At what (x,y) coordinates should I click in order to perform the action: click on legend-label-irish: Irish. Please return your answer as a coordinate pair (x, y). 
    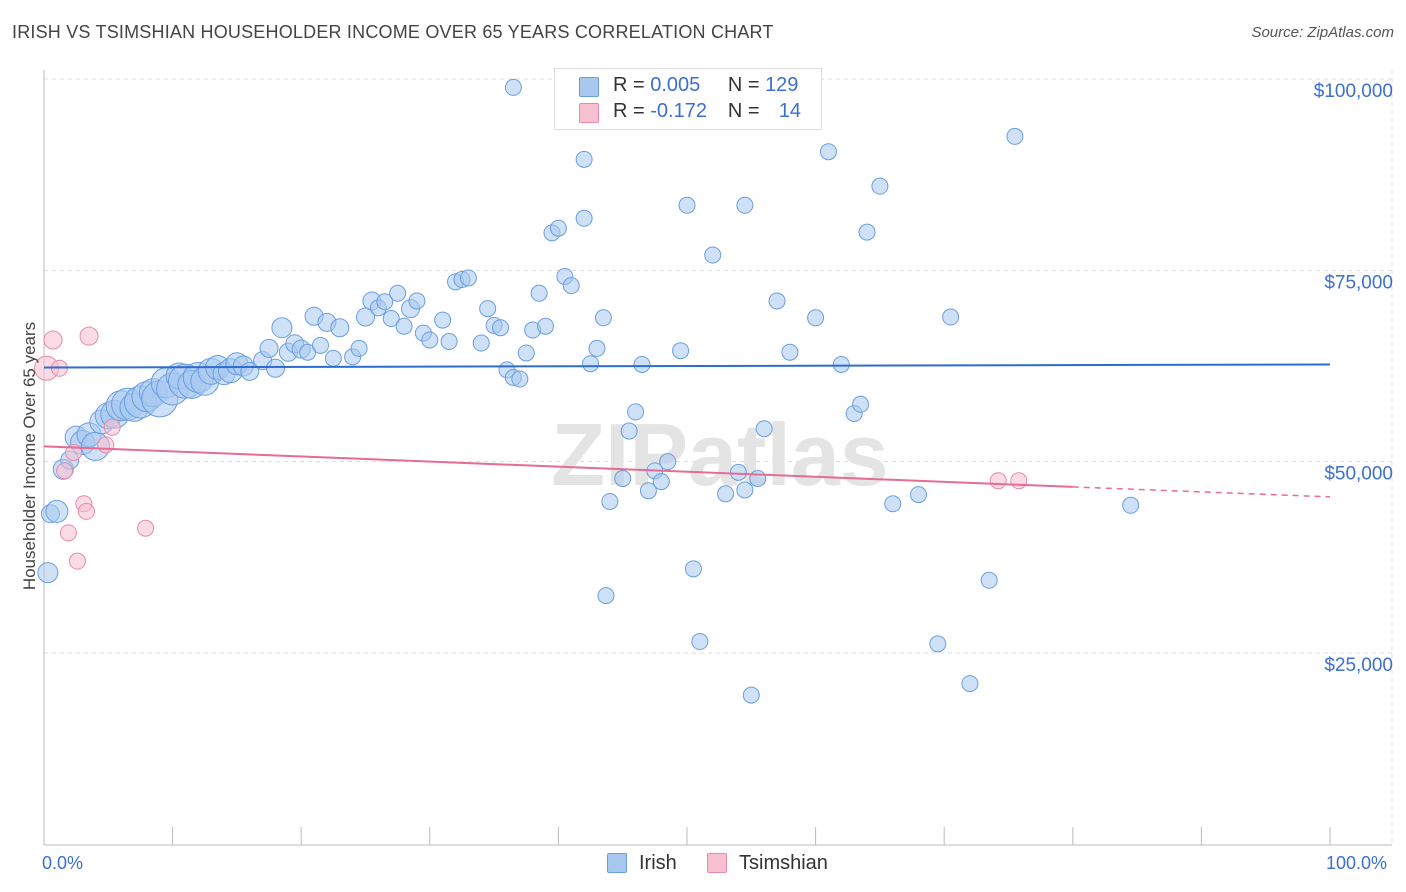
    Looking at the image, I should click on (658, 863).